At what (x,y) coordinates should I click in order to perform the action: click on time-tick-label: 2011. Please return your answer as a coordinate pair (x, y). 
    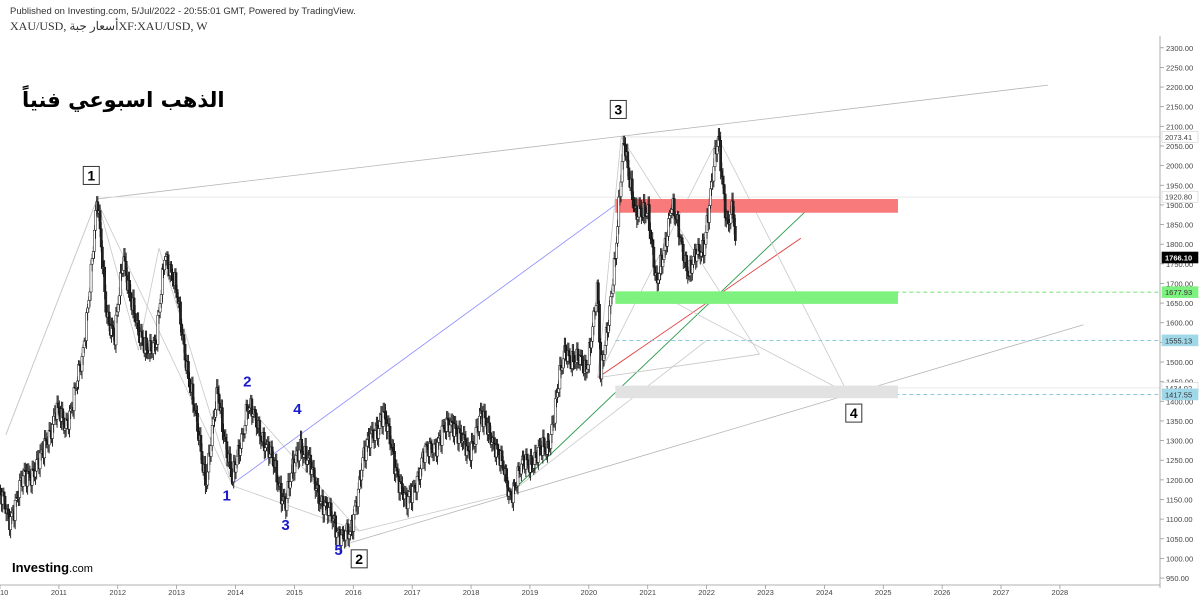
    Looking at the image, I should click on (59, 592).